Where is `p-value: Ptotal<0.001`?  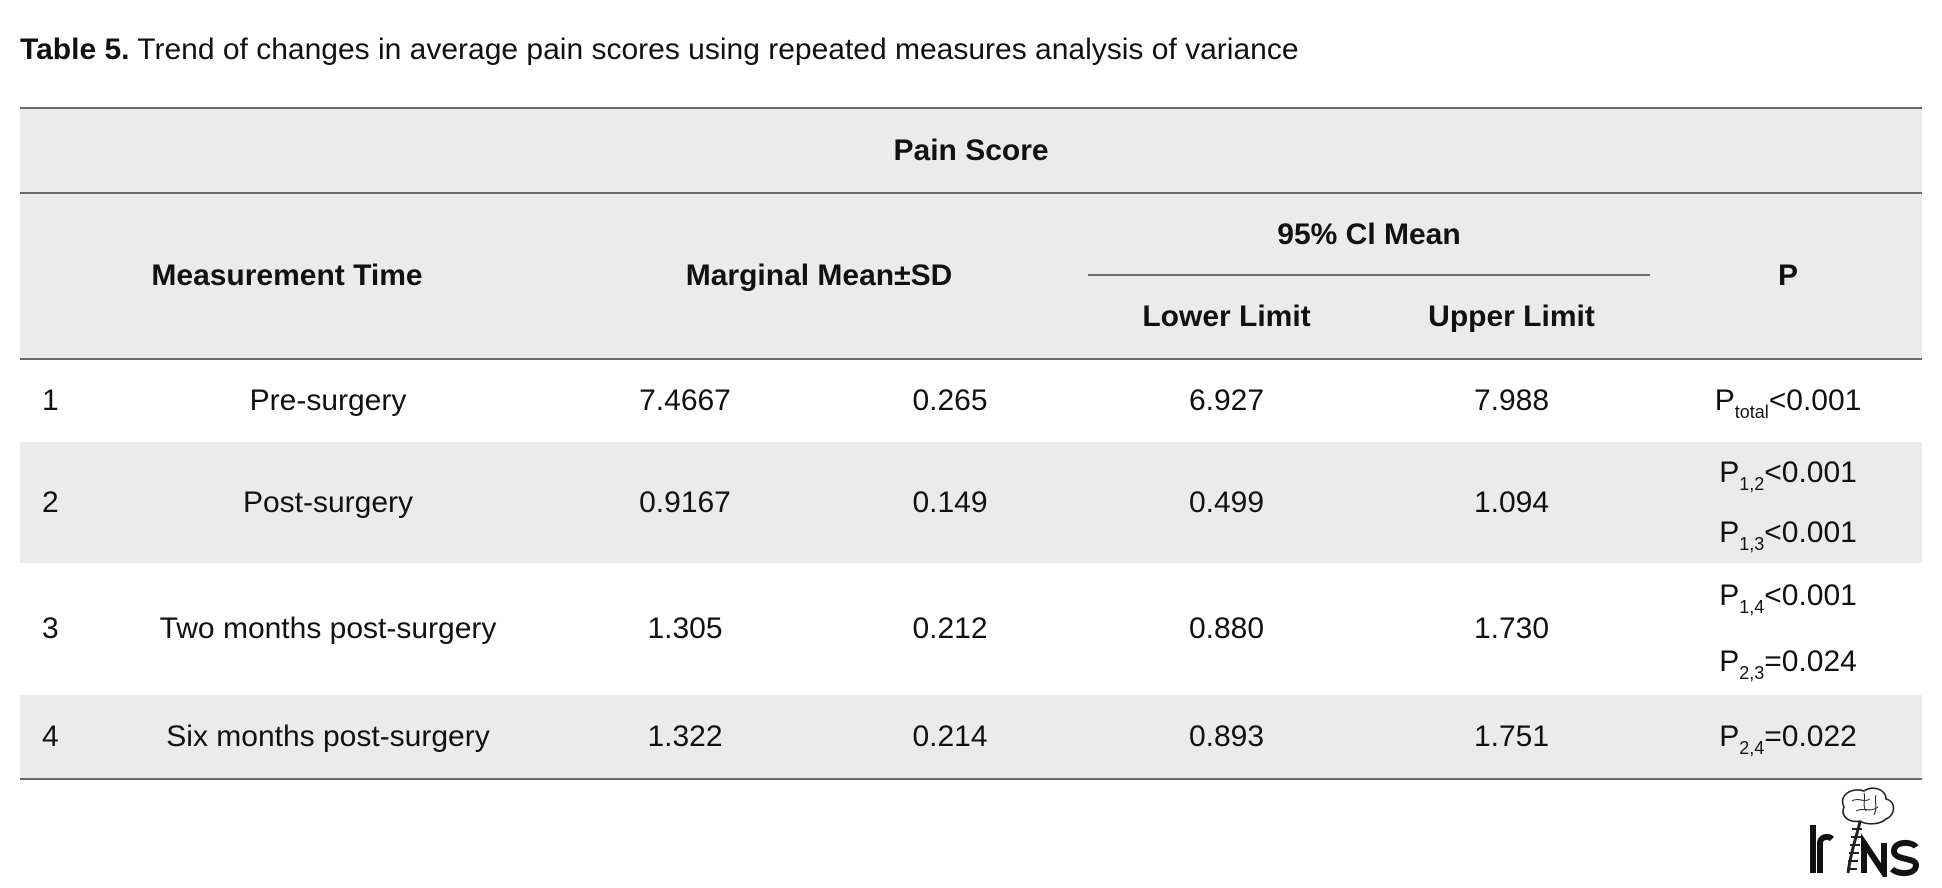
p-value: Ptotal<0.001 is located at coordinates (1788, 403).